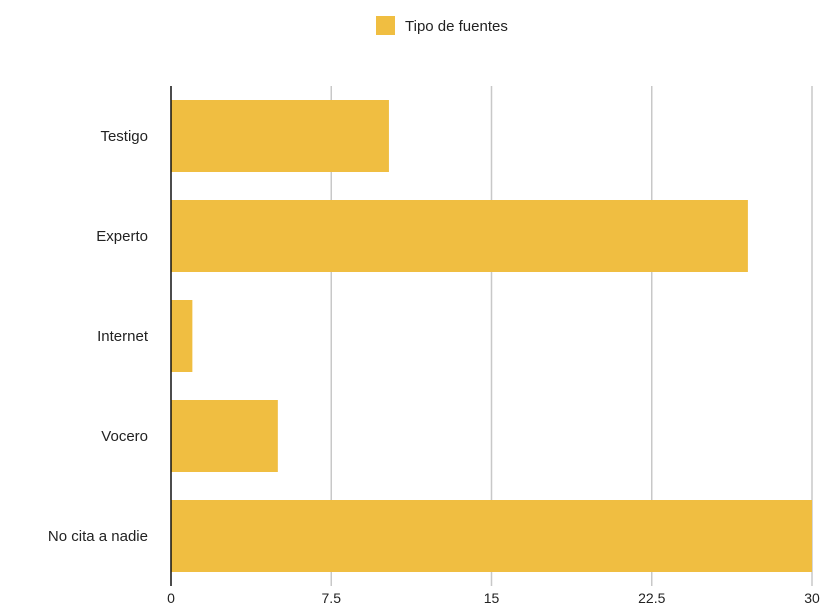  Describe the element at coordinates (456, 26) in the screenshot. I see `legend-label: Tipo de fuentes` at that location.